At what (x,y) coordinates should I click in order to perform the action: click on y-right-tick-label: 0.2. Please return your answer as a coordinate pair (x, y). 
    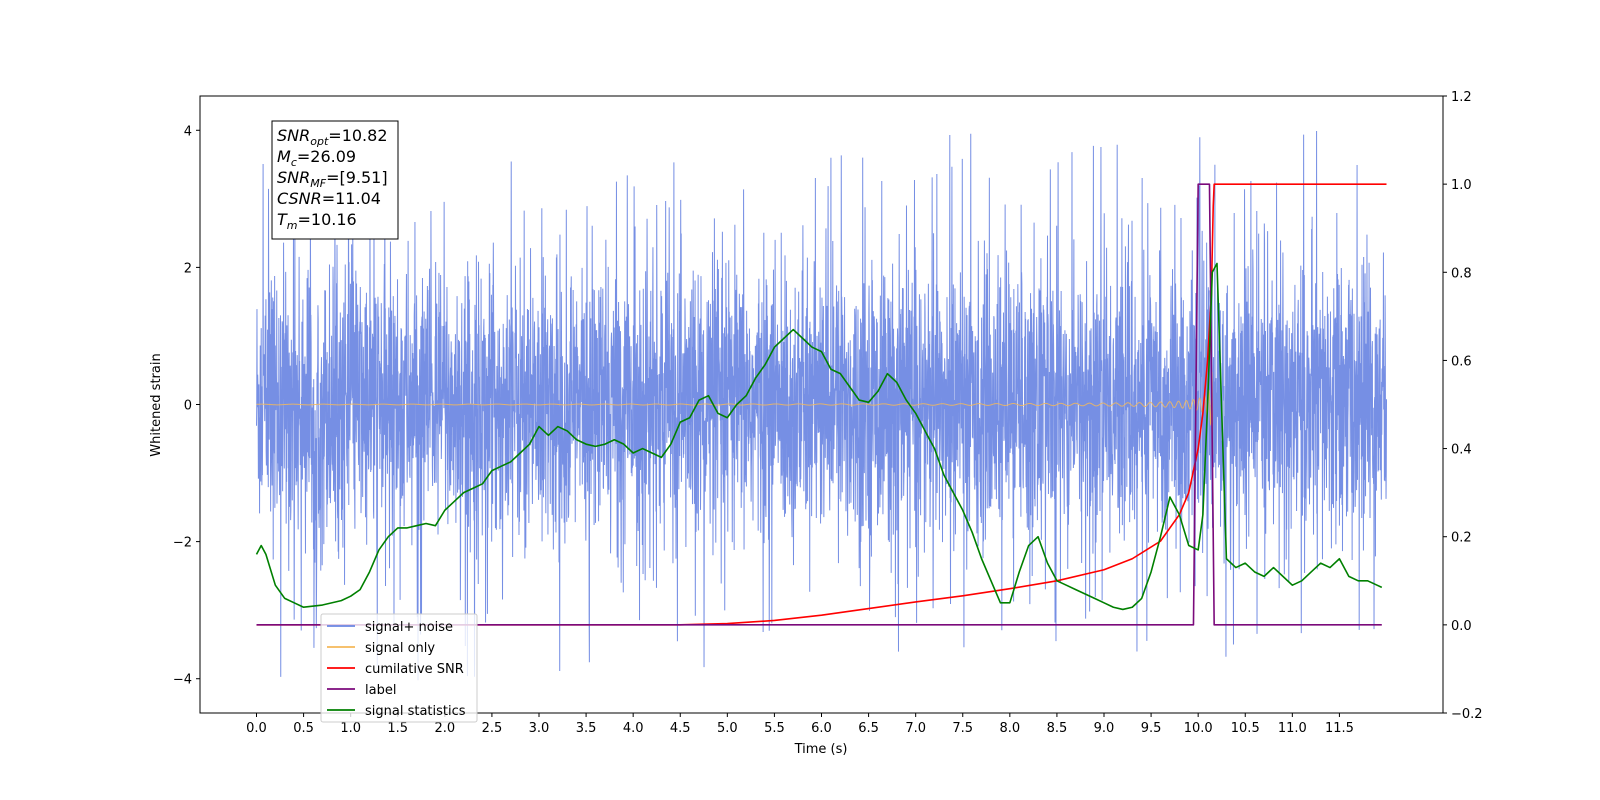
    Looking at the image, I should click on (1461, 538).